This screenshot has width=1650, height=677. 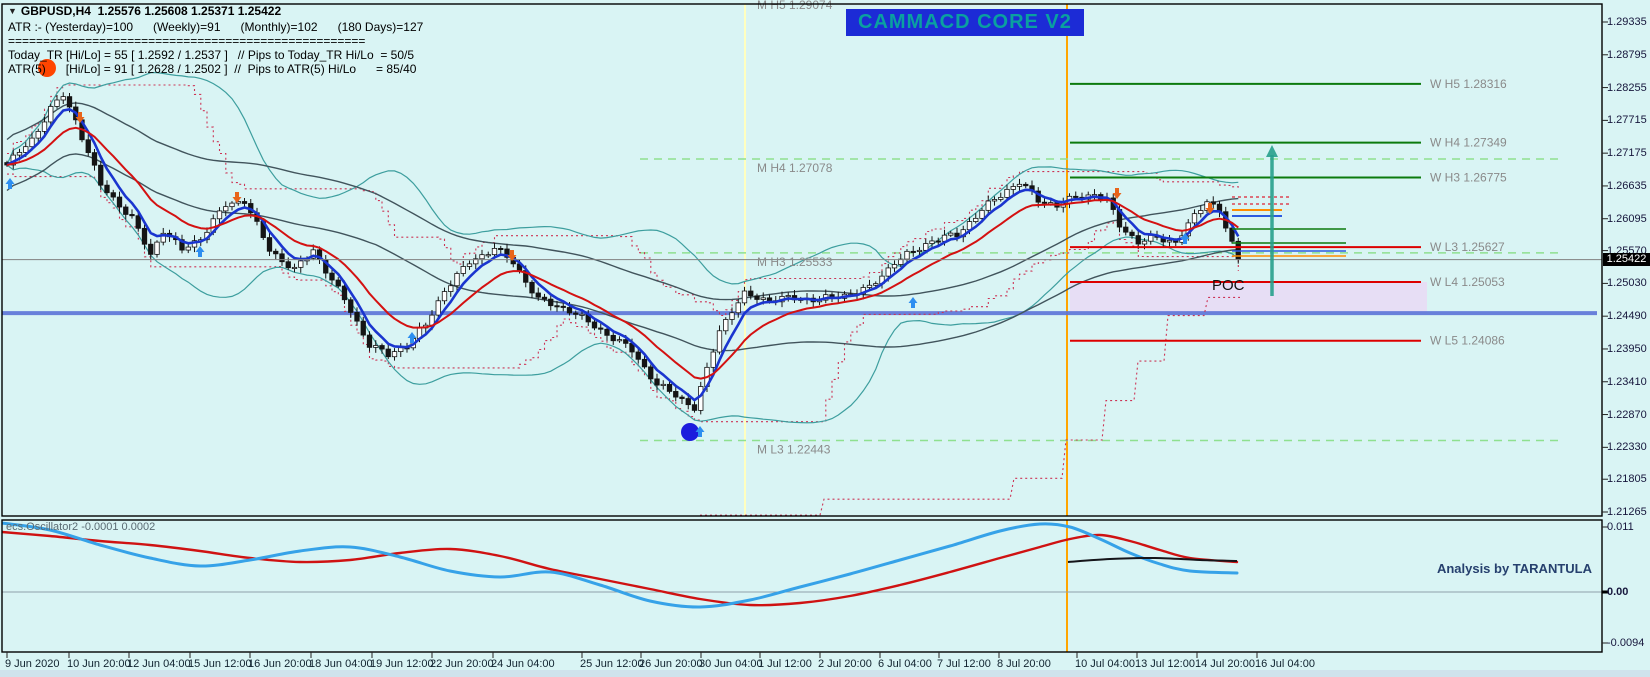 I want to click on date-axis-label: 26 Jun 20:00, so click(x=671, y=664).